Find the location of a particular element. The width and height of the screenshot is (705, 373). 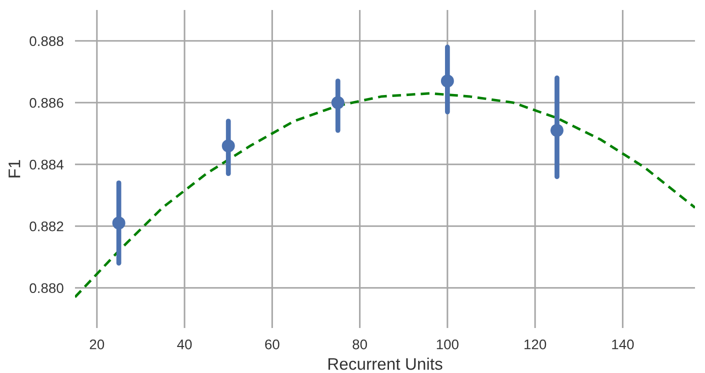

x-tick-label: 100 is located at coordinates (447, 344).